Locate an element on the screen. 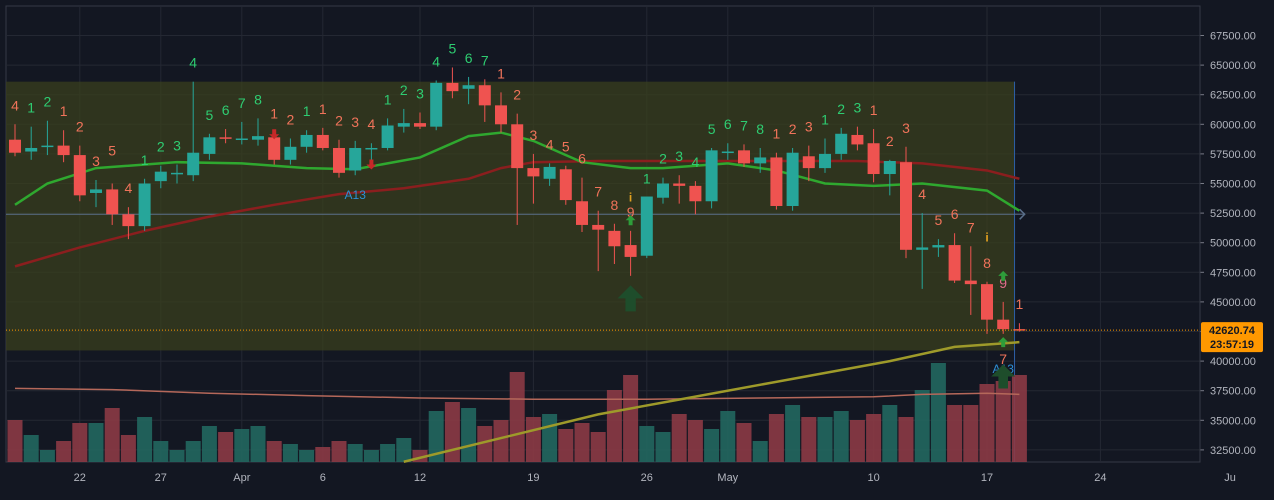 The image size is (1274, 500). sequence-number: 8 is located at coordinates (760, 129).